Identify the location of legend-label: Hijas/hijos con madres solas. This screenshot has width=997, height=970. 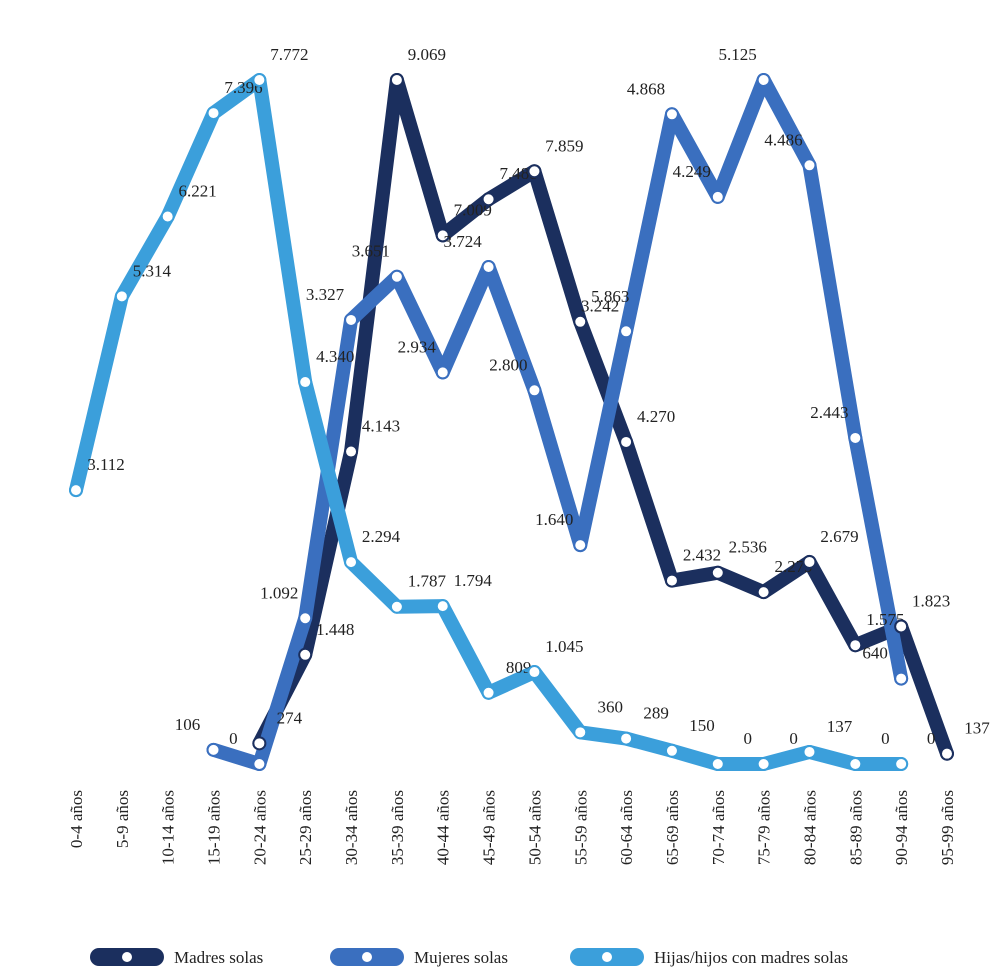
(751, 957).